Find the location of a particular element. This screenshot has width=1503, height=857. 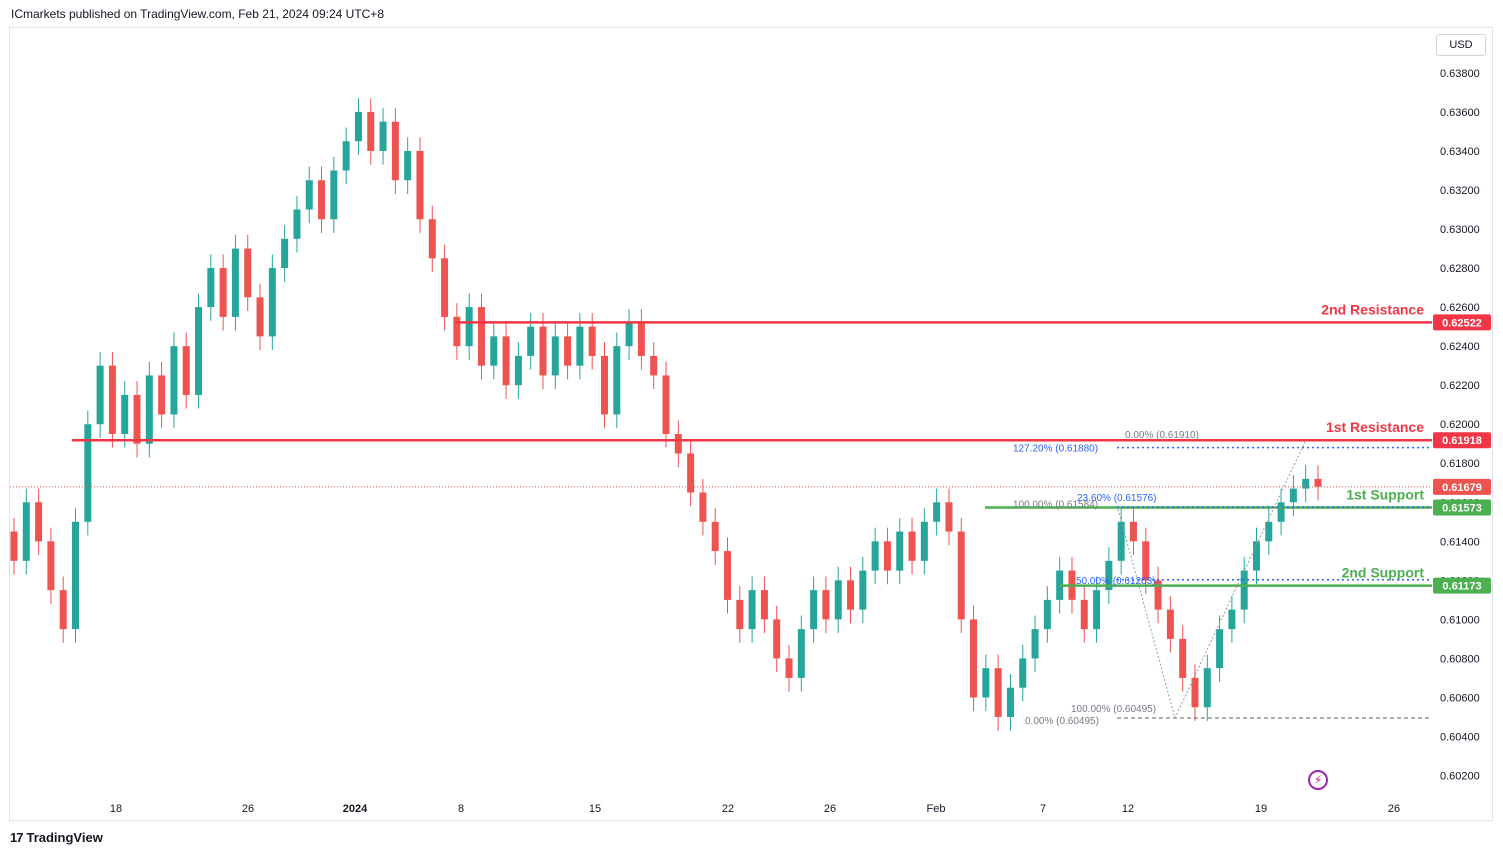

y-tick-label: 0.61400 is located at coordinates (1460, 542).